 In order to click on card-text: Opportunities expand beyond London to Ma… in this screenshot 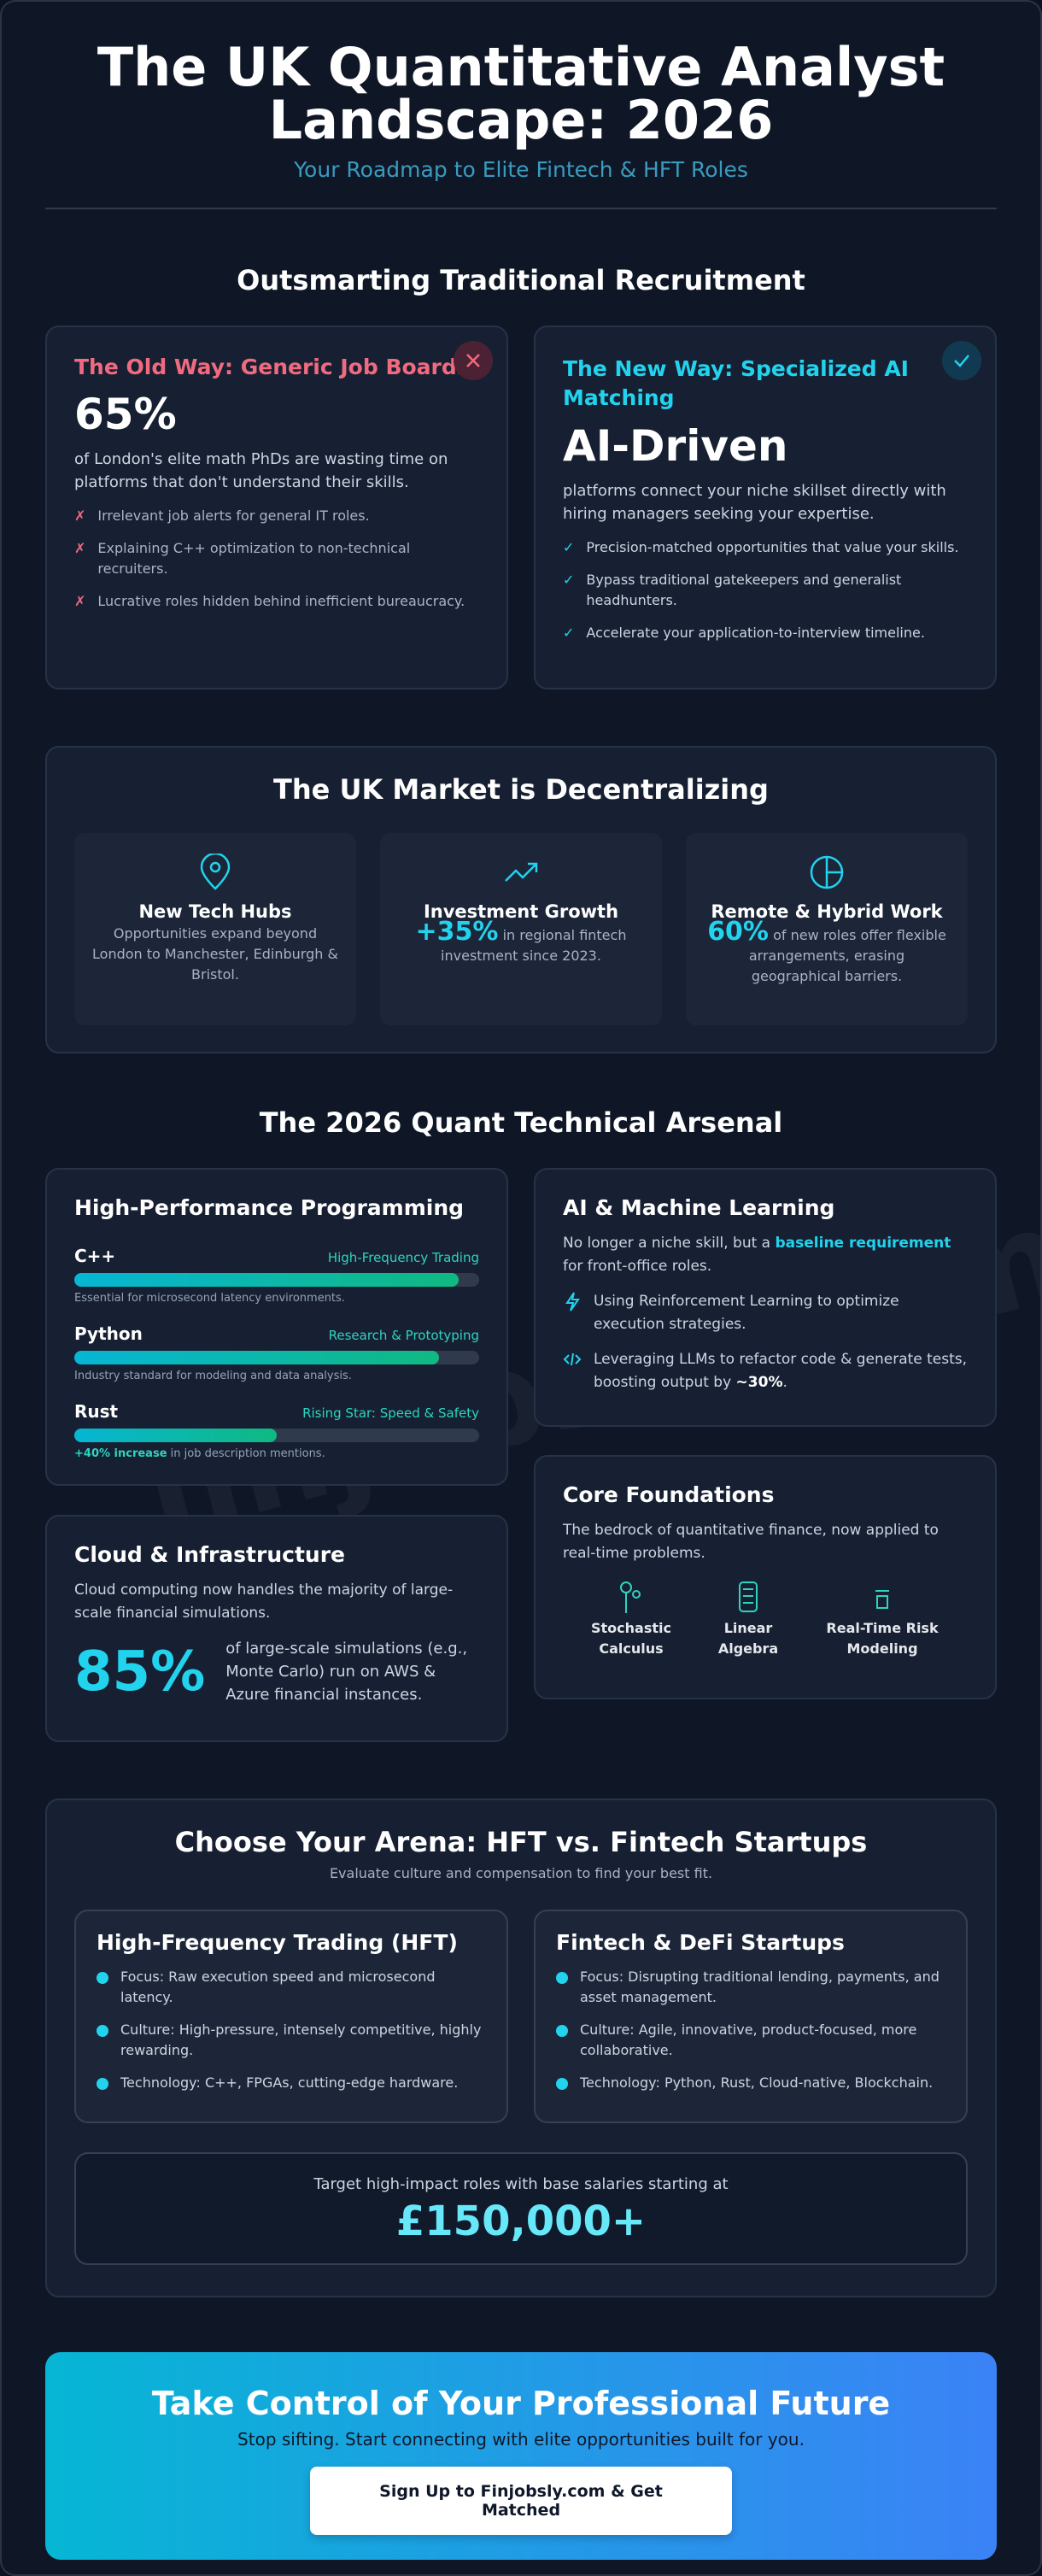, I will do `click(215, 954)`.